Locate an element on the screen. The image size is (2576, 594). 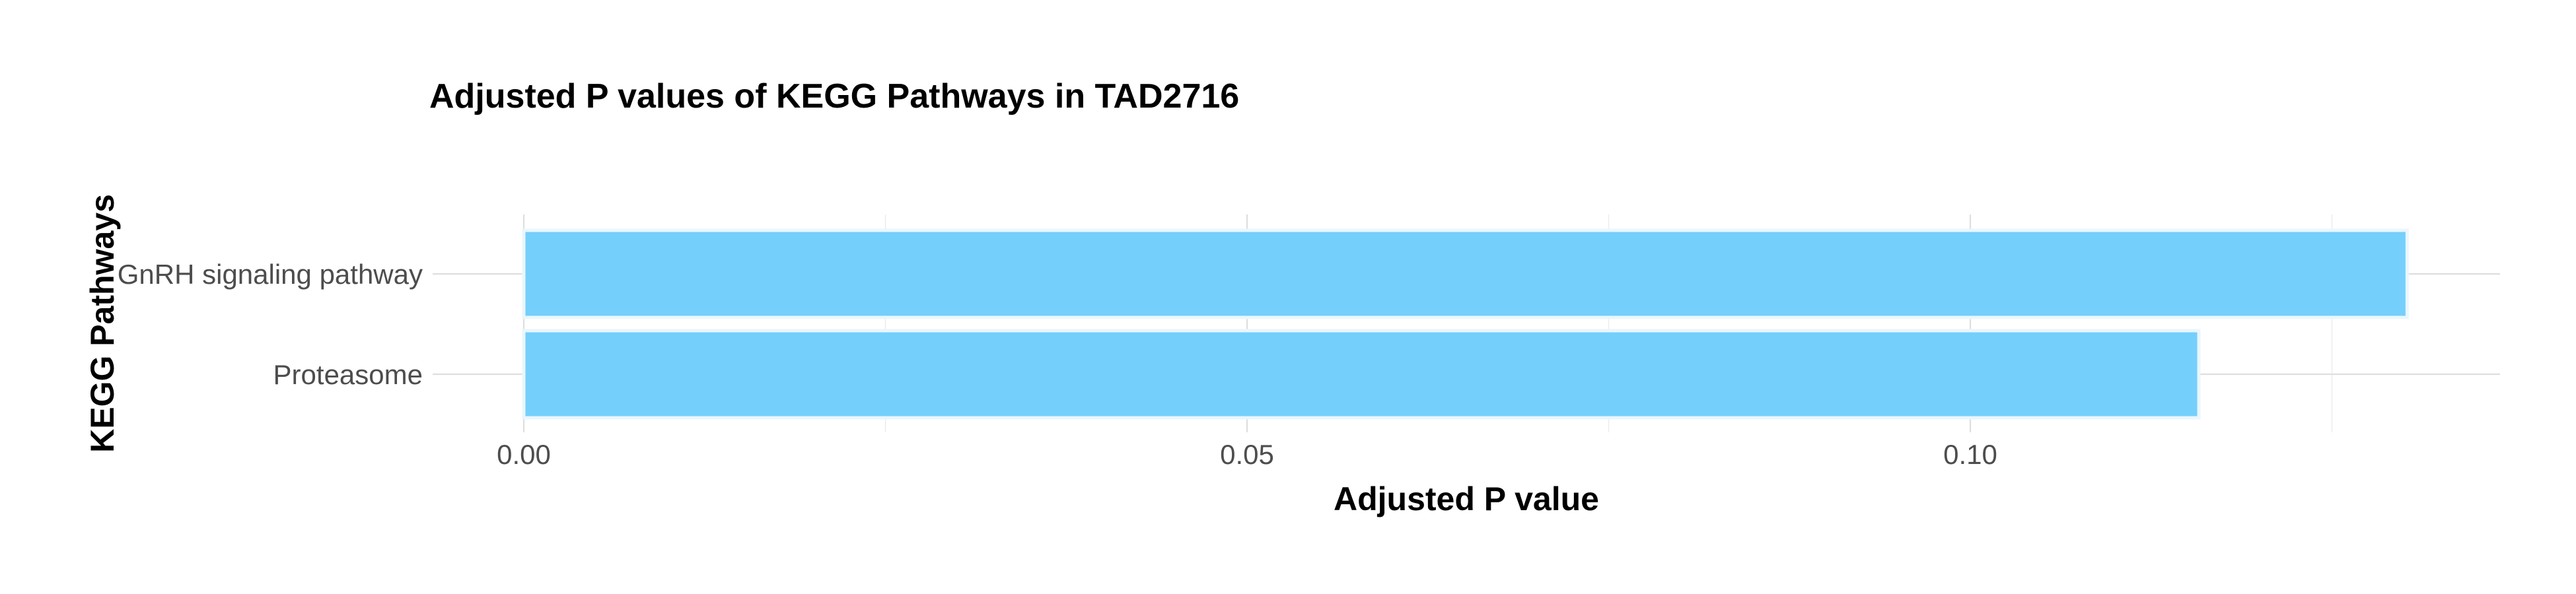
x-tick-label: 0.00 is located at coordinates (524, 454).